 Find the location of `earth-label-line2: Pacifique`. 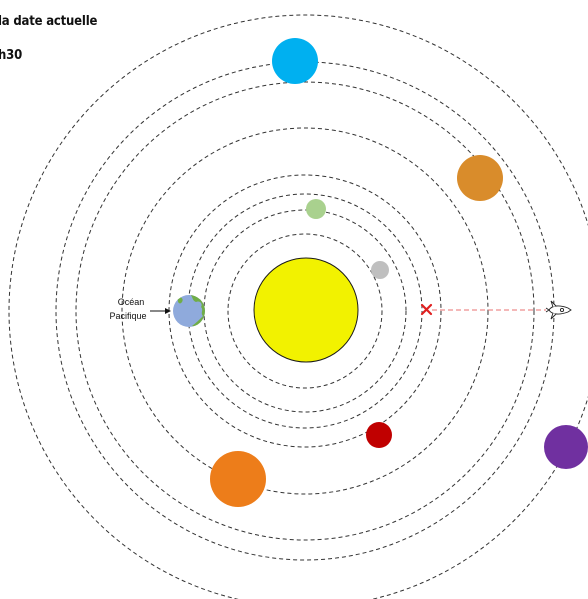

earth-label-line2: Pacifique is located at coordinates (128, 316).